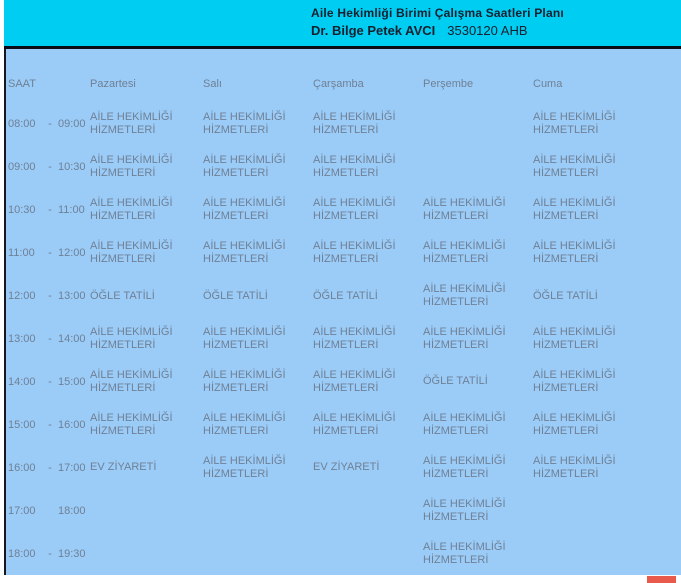 This screenshot has height=583, width=681. Describe the element at coordinates (22, 210) in the screenshot. I see `time-start: 10:30` at that location.